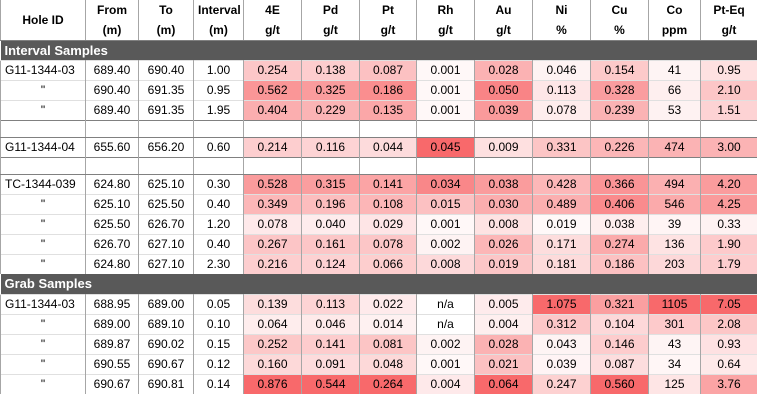 The image size is (757, 413). I want to click on cell: 301, so click(674, 323).